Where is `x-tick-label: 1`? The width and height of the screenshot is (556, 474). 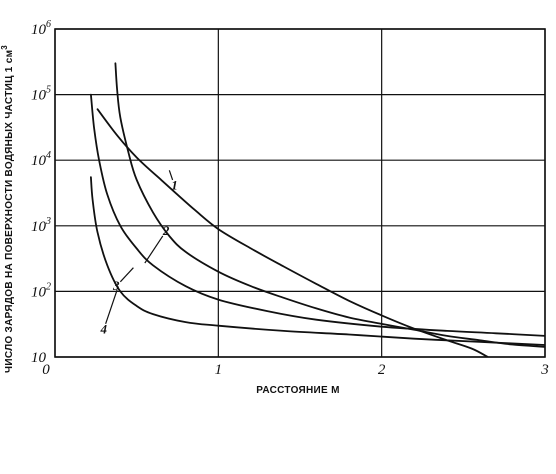
x-tick-label: 1 is located at coordinates (219, 370).